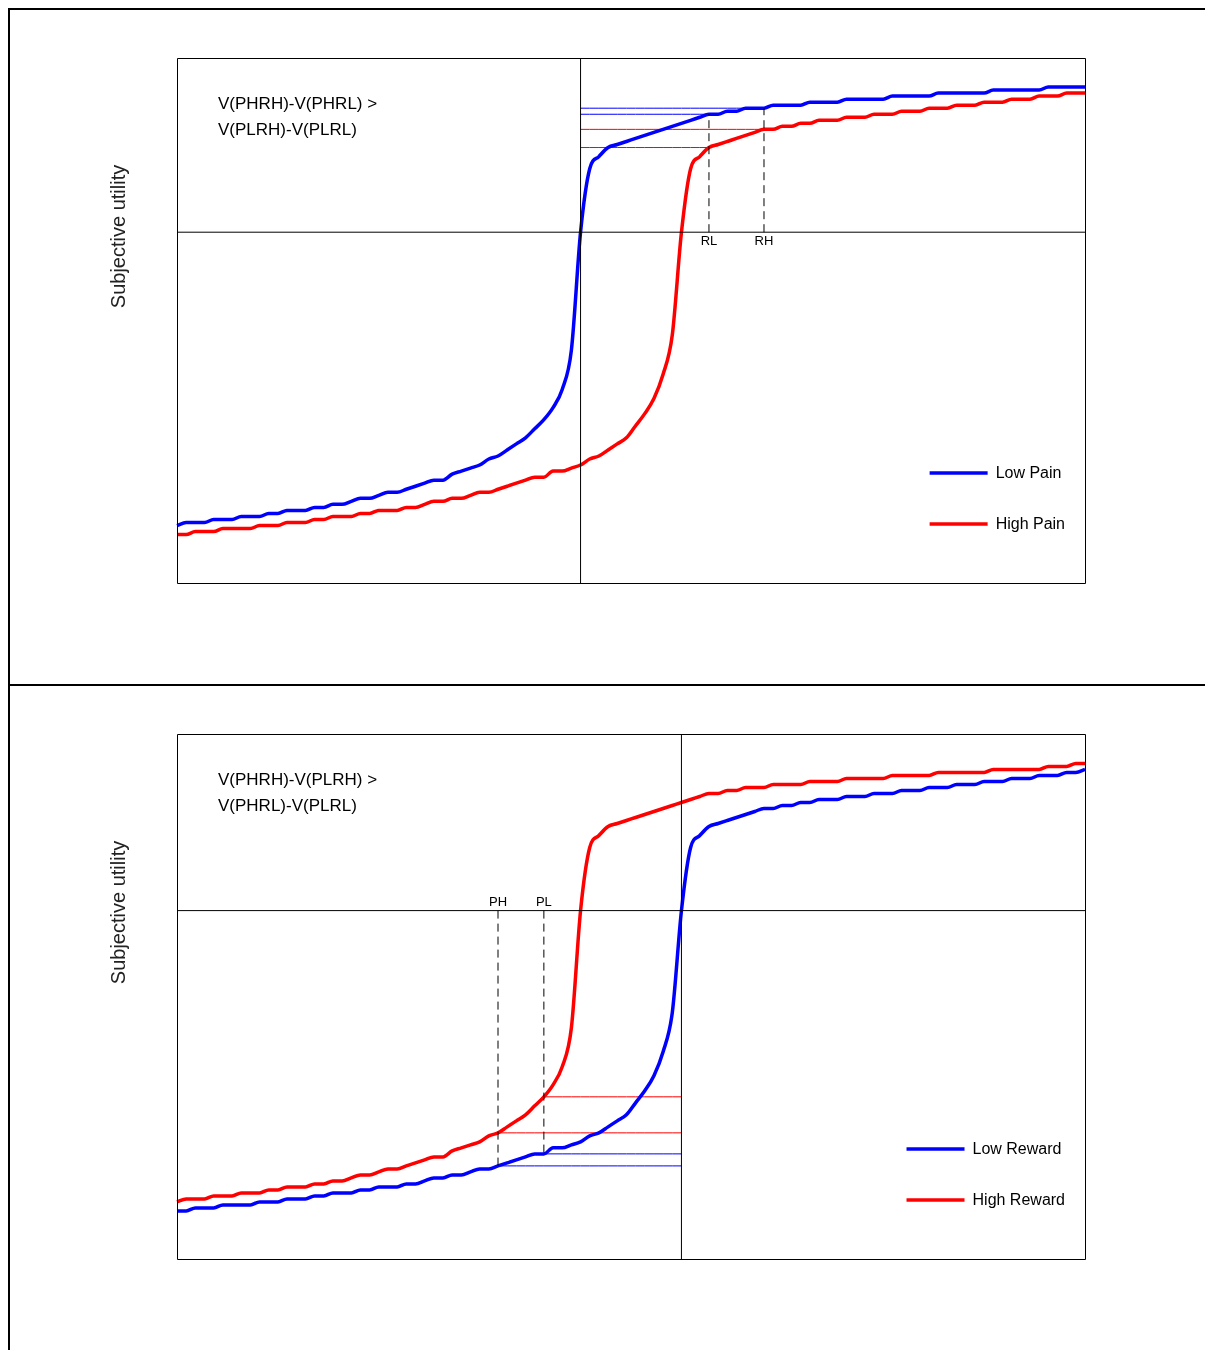 The height and width of the screenshot is (1350, 1205). Describe the element at coordinates (298, 792) in the screenshot. I see `text: V(PHRH)-V(PLRH) > V(PHRL)-V(PLRL)` at that location.